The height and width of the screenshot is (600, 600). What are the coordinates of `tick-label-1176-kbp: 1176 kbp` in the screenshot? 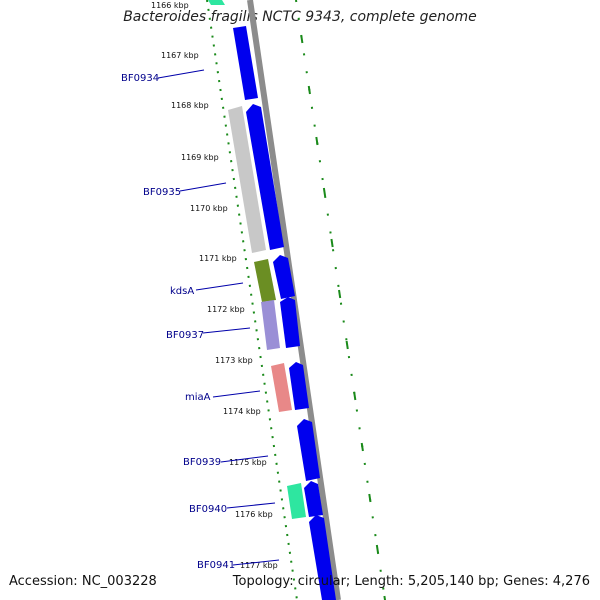 It's located at (254, 514).